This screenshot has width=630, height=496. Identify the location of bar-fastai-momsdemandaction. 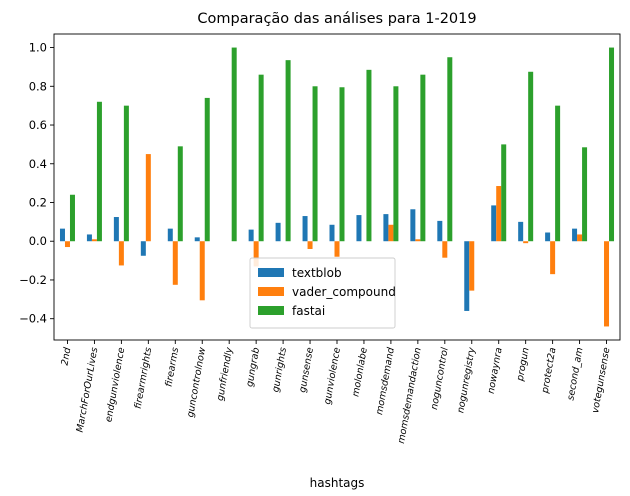
(423, 158).